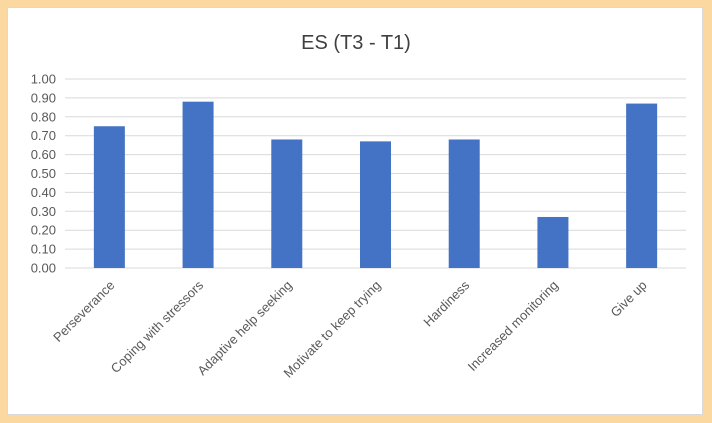  Describe the element at coordinates (43, 249) in the screenshot. I see `y-tick-label: 0.10` at that location.